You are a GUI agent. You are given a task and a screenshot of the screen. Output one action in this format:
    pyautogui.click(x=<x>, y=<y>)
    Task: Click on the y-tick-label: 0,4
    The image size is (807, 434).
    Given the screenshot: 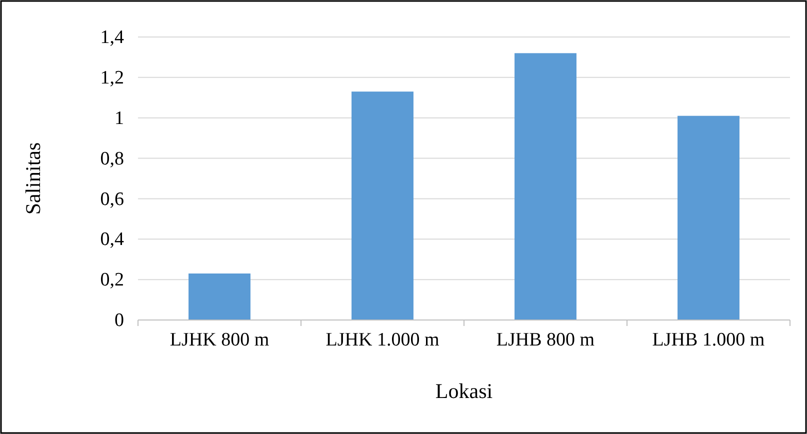 What is the action you would take?
    pyautogui.click(x=112, y=239)
    